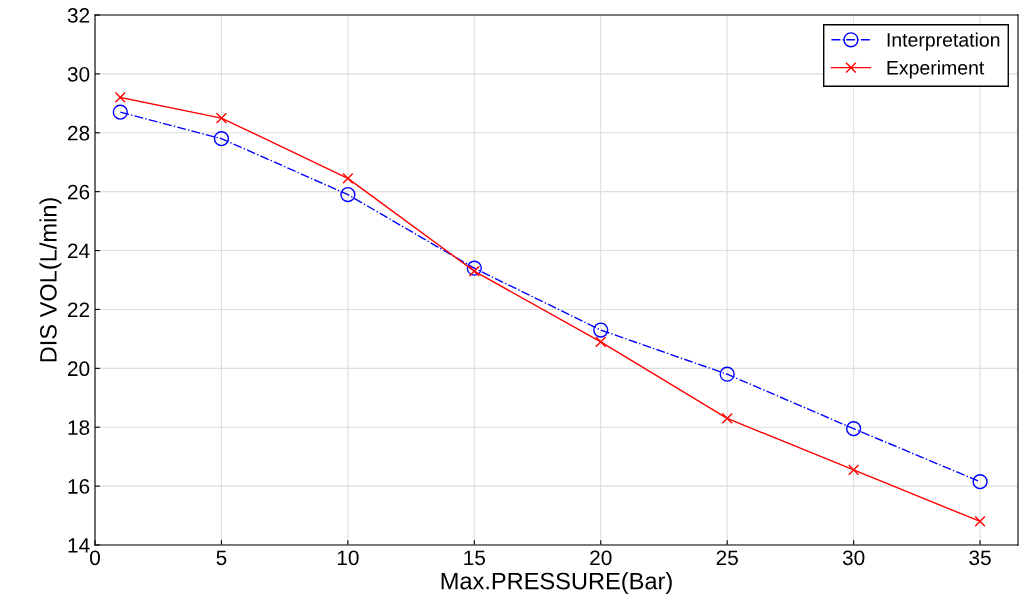  What do you see at coordinates (79, 133) in the screenshot?
I see `y-tick-label: 28` at bounding box center [79, 133].